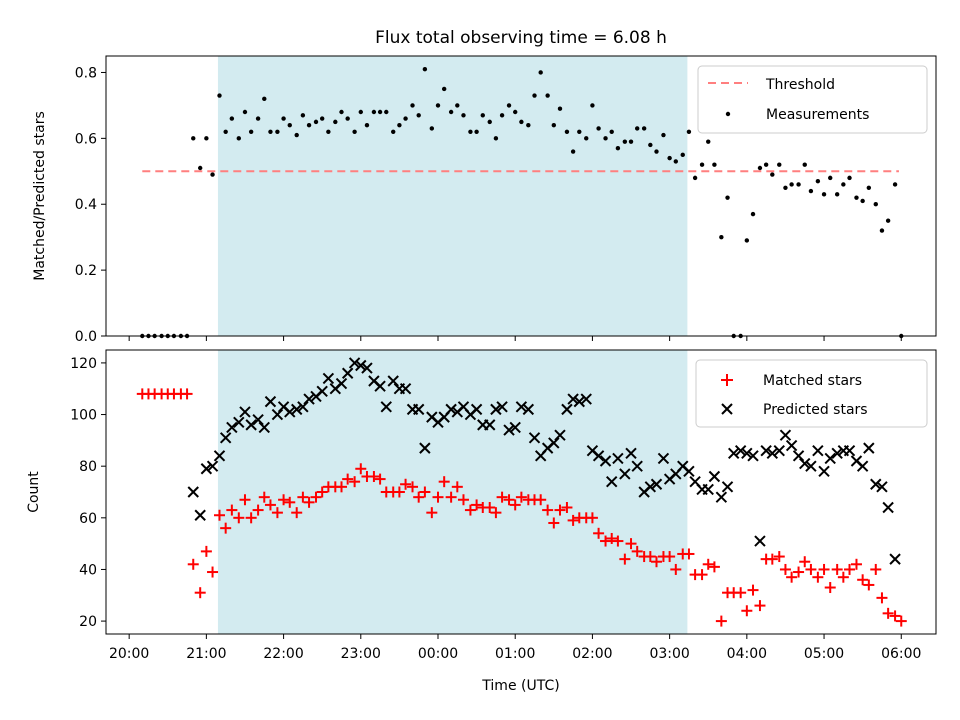 This screenshot has width=960, height=720. Describe the element at coordinates (361, 654) in the screenshot. I see `x-tick-label: 23:00` at that location.